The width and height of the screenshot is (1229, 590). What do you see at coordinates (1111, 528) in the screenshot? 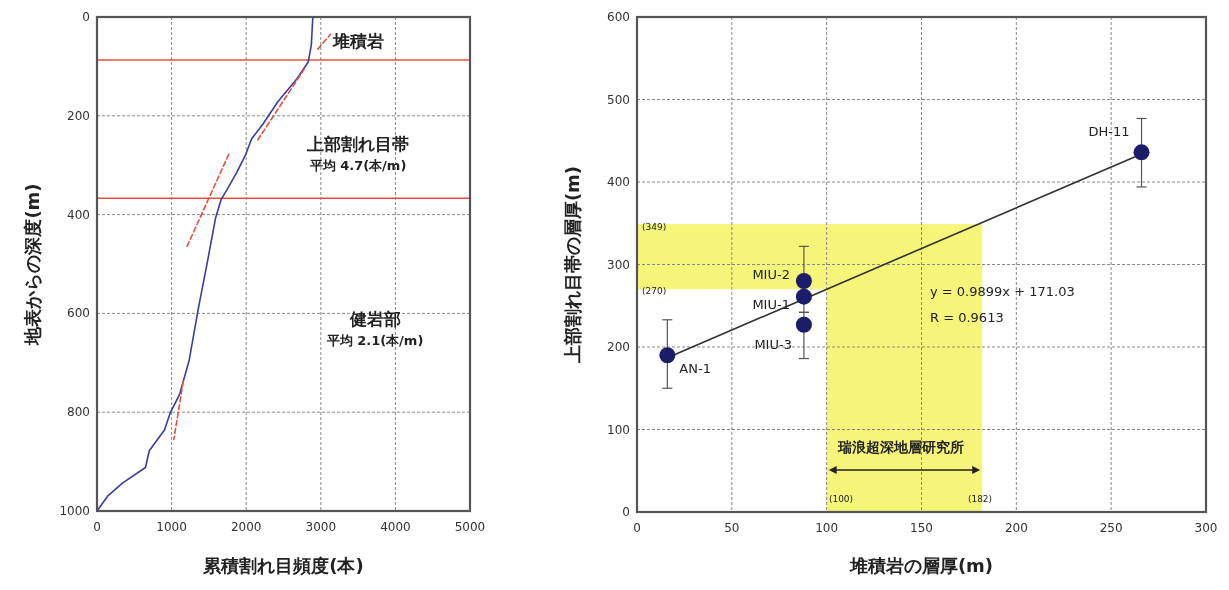
I see `x-tick-label: 250` at bounding box center [1111, 528].